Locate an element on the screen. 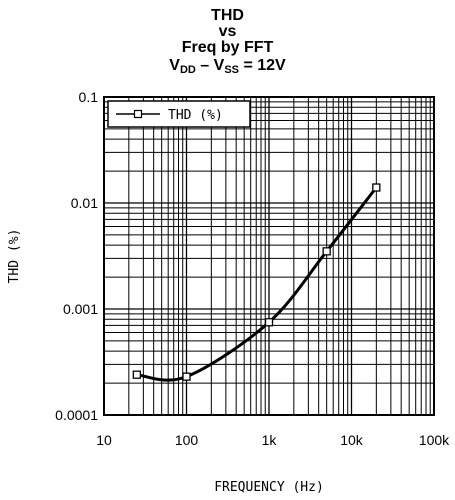 This screenshot has height=500, width=455. y-tick-label: 0.001 is located at coordinates (80, 309).